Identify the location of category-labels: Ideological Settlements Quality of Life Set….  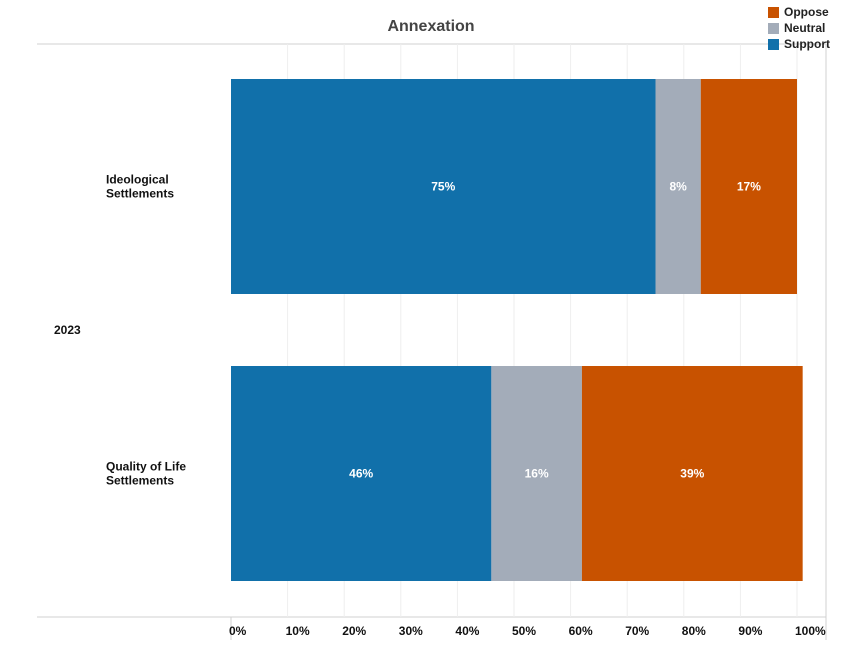
(146, 330).